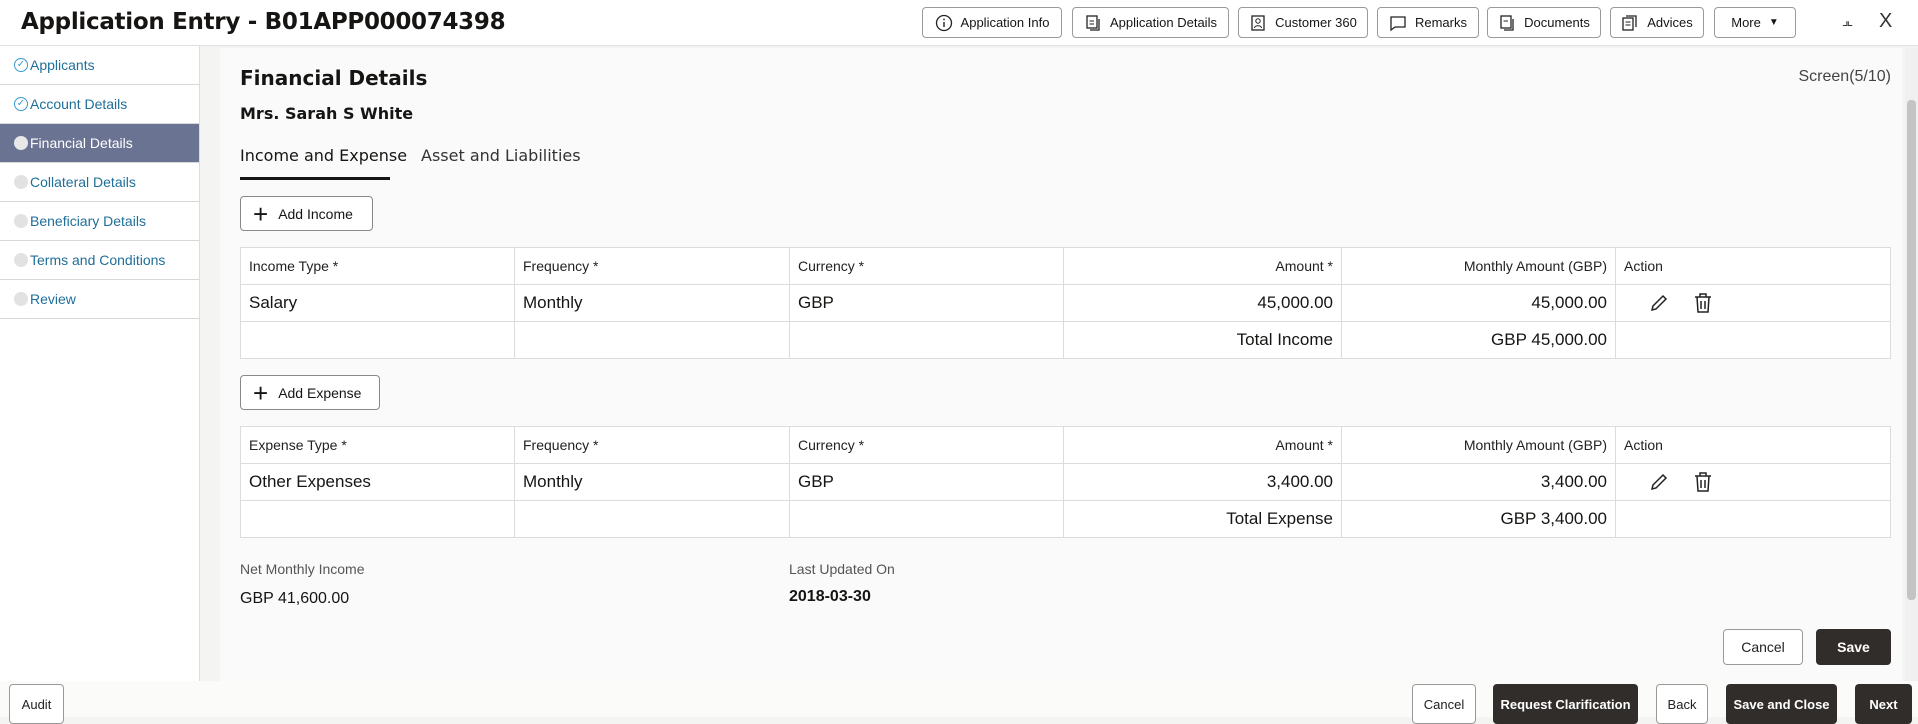 Image resolution: width=1918 pixels, height=724 pixels. I want to click on close-icon: X, so click(1886, 21).